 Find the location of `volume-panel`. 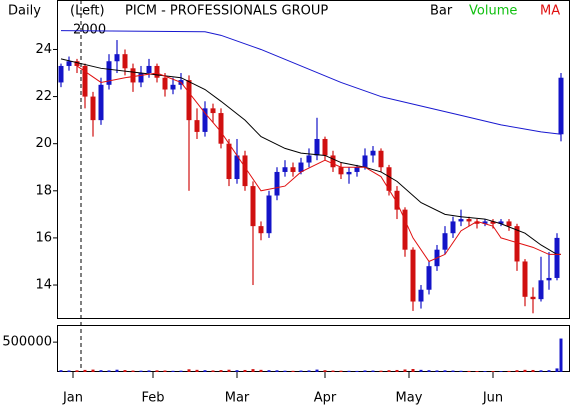

volume-panel is located at coordinates (313, 348).